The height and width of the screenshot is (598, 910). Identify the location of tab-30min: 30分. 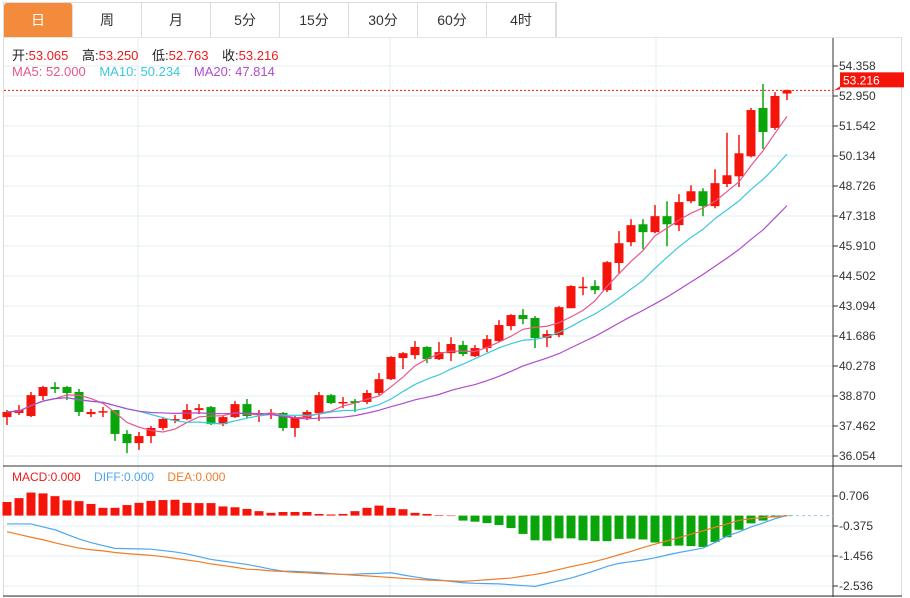
(383, 20).